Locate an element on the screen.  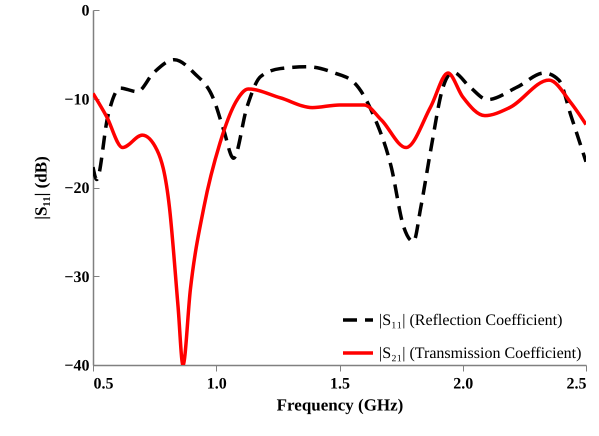
x-tick-label: 1.5 is located at coordinates (340, 384).